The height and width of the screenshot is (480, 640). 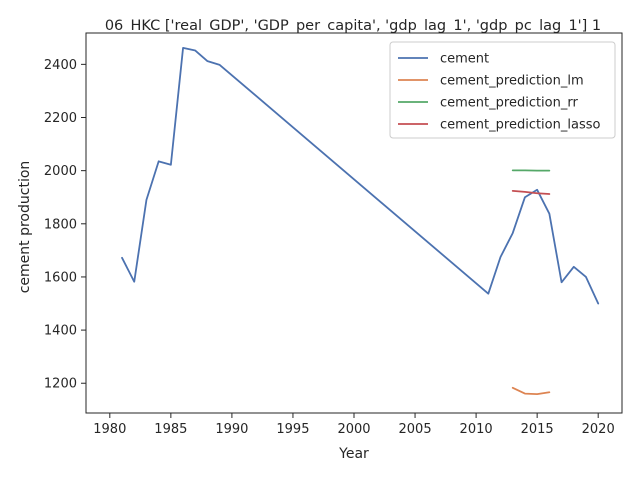 I want to click on legend-label: cement_prediction_lasso, so click(x=520, y=125).